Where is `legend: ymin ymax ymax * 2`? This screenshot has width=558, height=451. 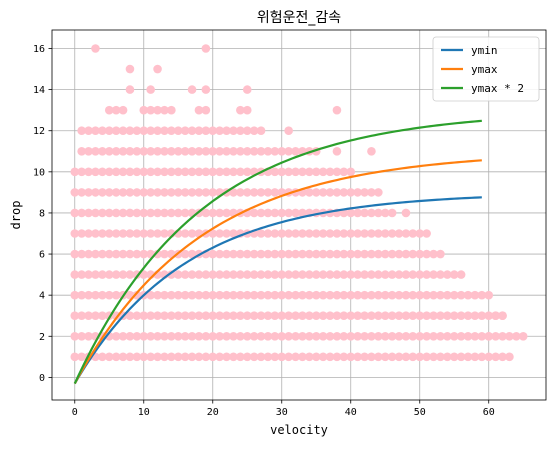
legend: ymin ymax ymax * 2 is located at coordinates (486, 69).